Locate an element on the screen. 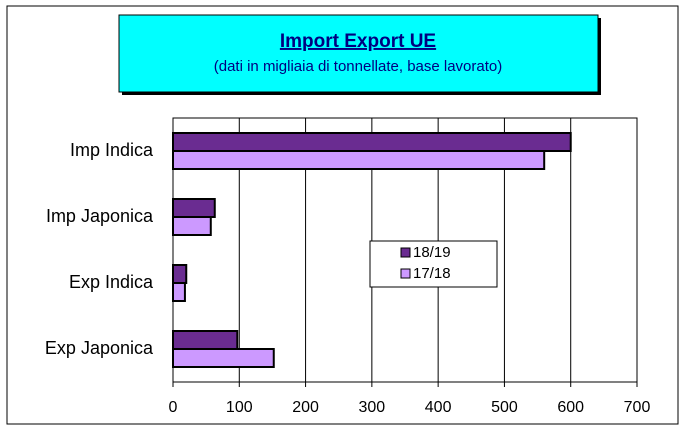 The width and height of the screenshot is (685, 436). x-tick-label: 400 is located at coordinates (438, 407).